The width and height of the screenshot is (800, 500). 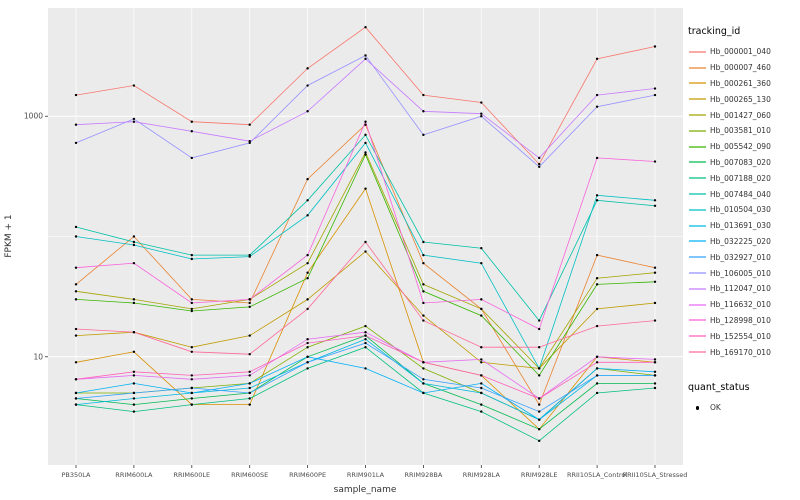 What do you see at coordinates (423, 475) in the screenshot?
I see `x-tick-label: RRIM928BA` at bounding box center [423, 475].